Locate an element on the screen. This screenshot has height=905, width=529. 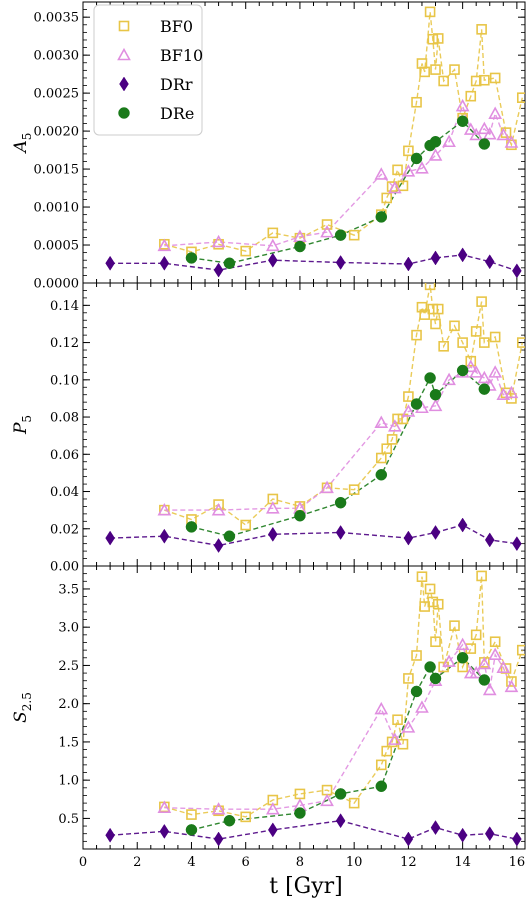
y-axis-title-main: P is located at coordinates (21, 428).